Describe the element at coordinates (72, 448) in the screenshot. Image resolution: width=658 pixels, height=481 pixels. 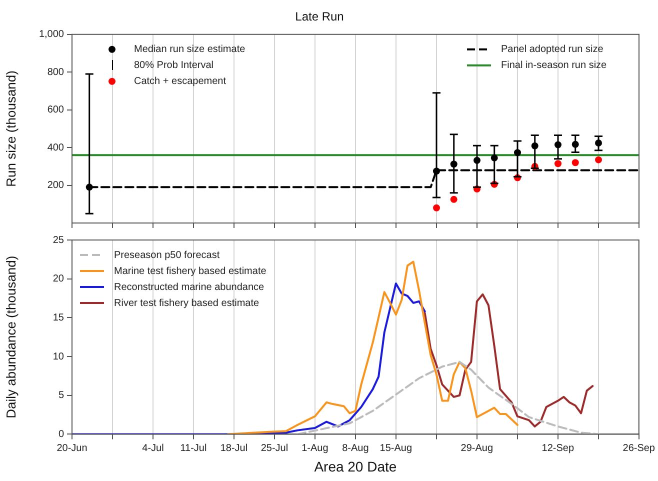
I see `x-tick-label: 20-Jun` at that location.